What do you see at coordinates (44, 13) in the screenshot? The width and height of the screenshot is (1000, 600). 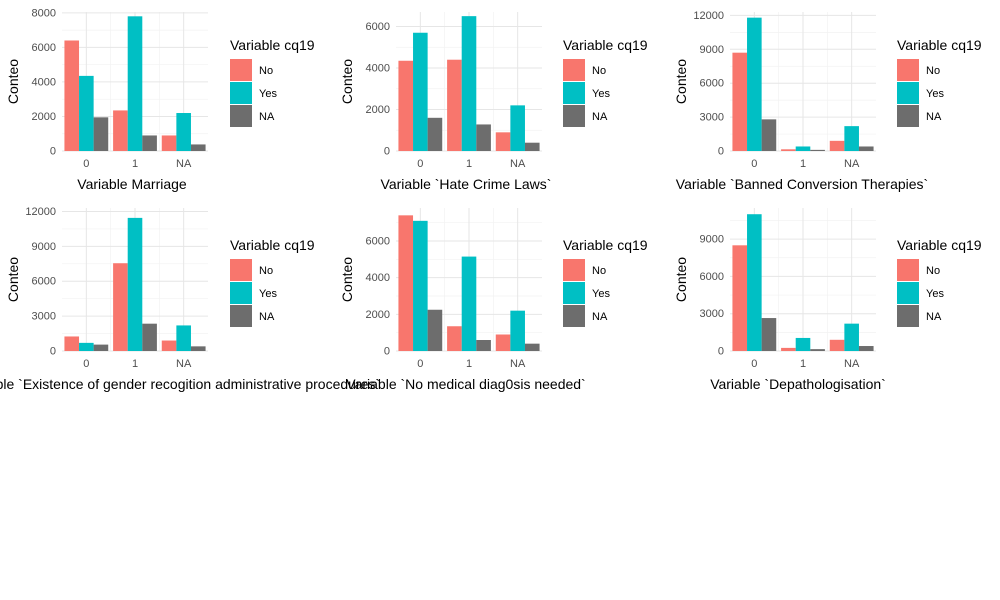 I see `y-tick-label: 8000` at bounding box center [44, 13].